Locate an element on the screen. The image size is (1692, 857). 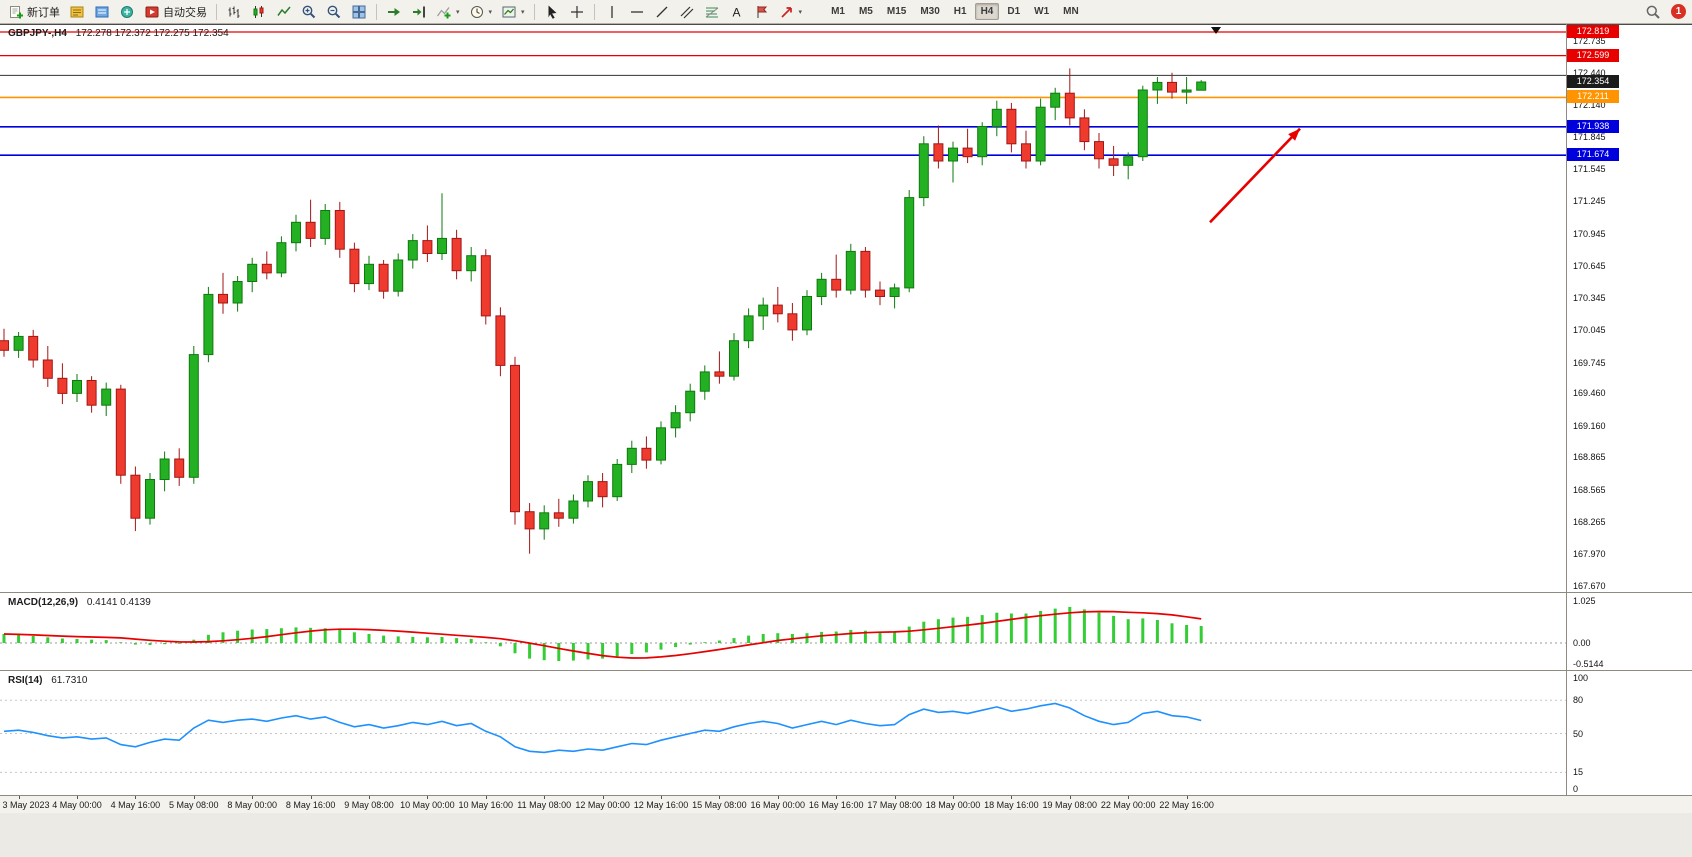
text-tool-button: A is located at coordinates (737, 12).